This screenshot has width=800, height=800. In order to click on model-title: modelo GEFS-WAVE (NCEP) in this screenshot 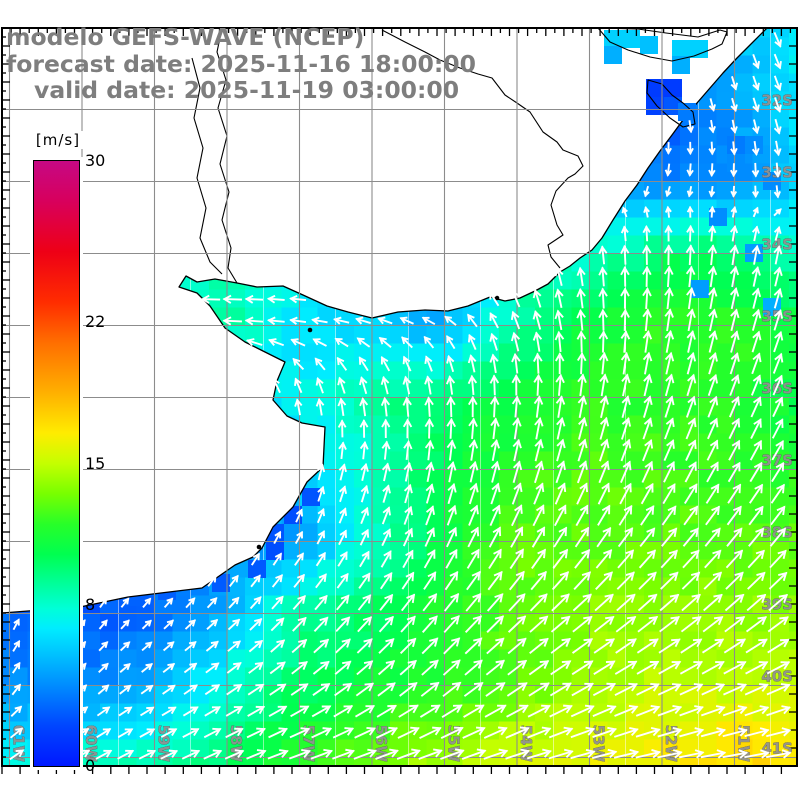, I will do `click(185, 37)`.